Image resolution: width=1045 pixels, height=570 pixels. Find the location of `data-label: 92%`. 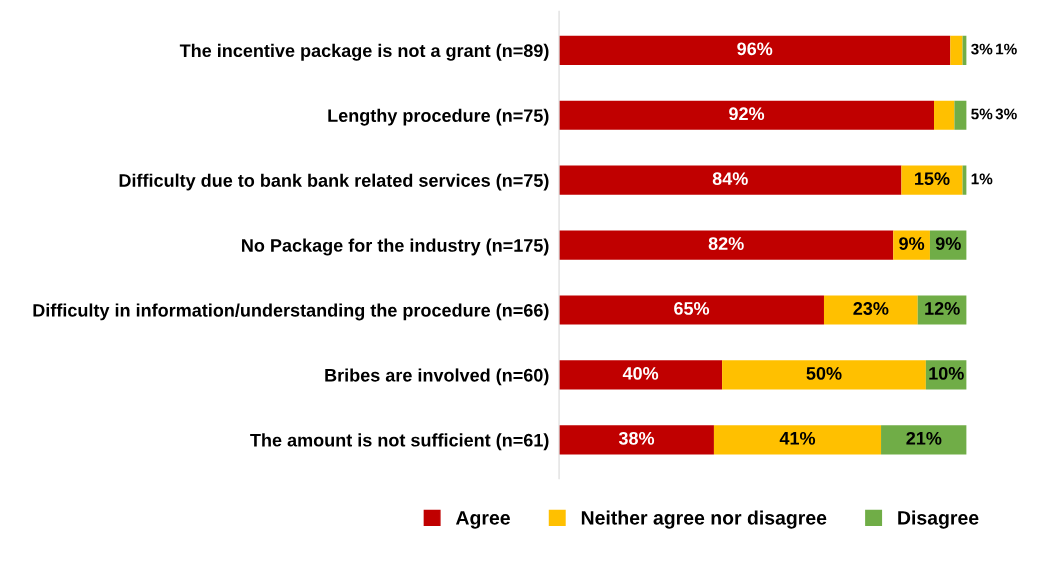

data-label: 92% is located at coordinates (747, 114).